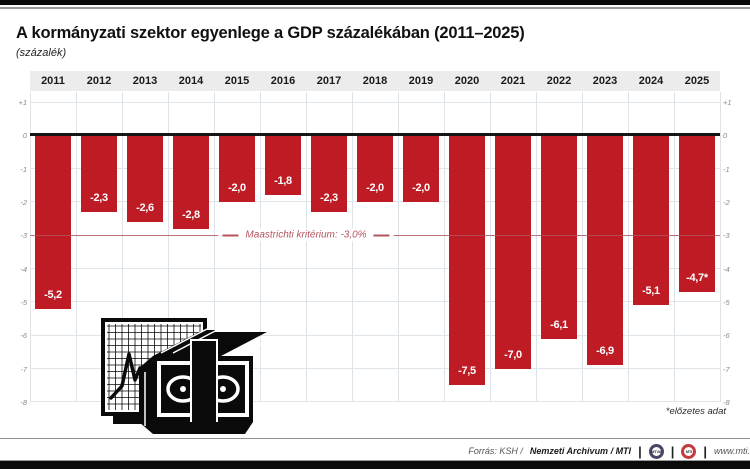 The height and width of the screenshot is (469, 750). Describe the element at coordinates (467, 81) in the screenshot. I see `year-label: 2020` at that location.